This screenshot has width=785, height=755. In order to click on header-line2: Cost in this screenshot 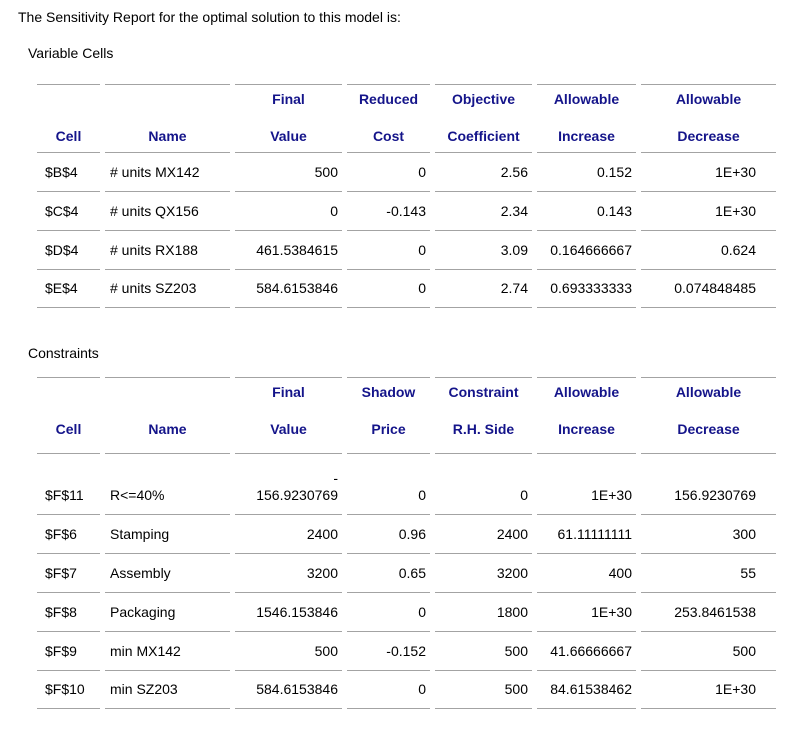, I will do `click(388, 136)`.